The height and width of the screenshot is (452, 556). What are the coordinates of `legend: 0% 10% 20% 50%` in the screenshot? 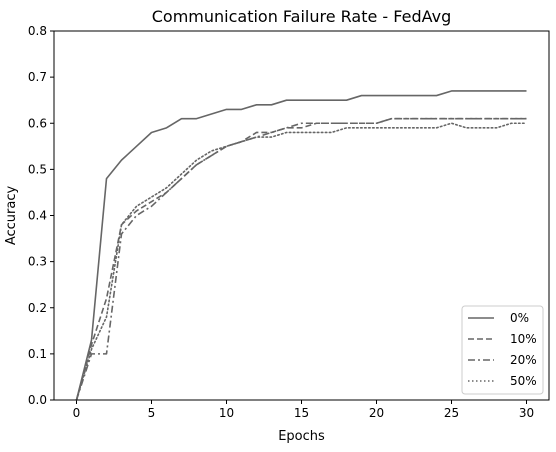 It's located at (502, 350).